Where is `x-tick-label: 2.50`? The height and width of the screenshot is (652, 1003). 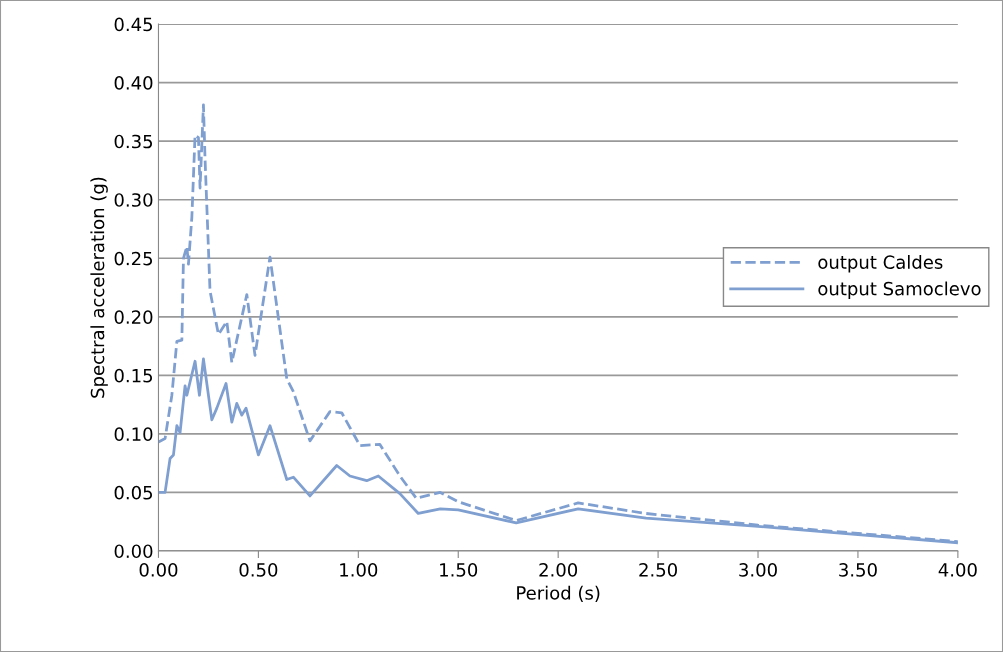
x-tick-label: 2.50 is located at coordinates (658, 570).